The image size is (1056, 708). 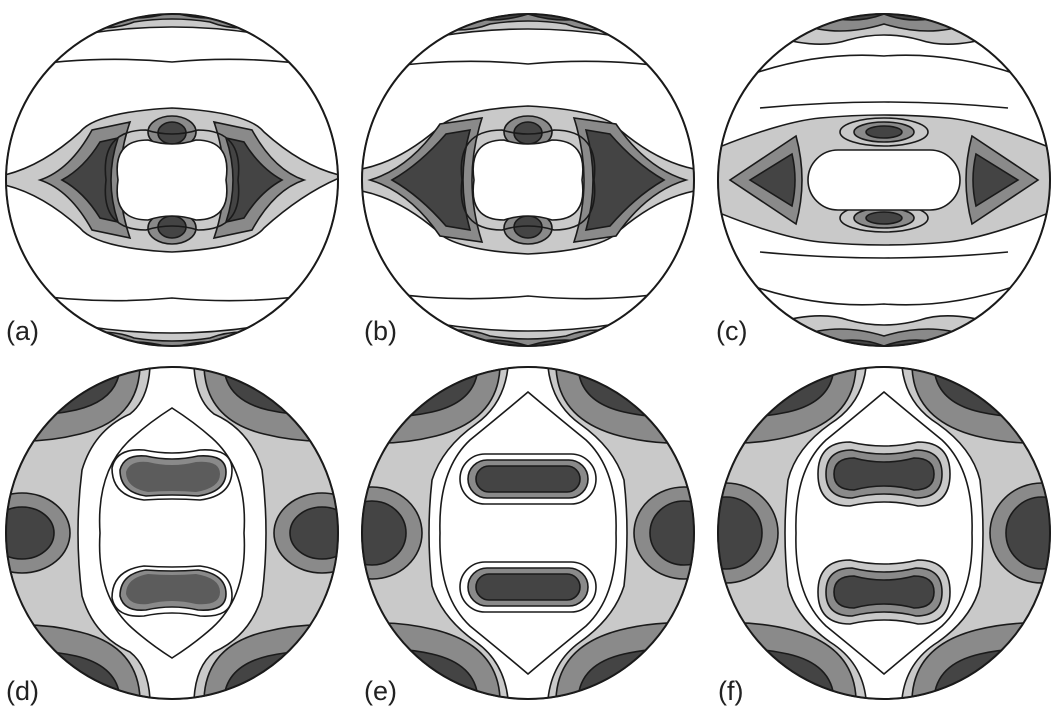 I want to click on pole-figure-b, so click(x=528, y=180).